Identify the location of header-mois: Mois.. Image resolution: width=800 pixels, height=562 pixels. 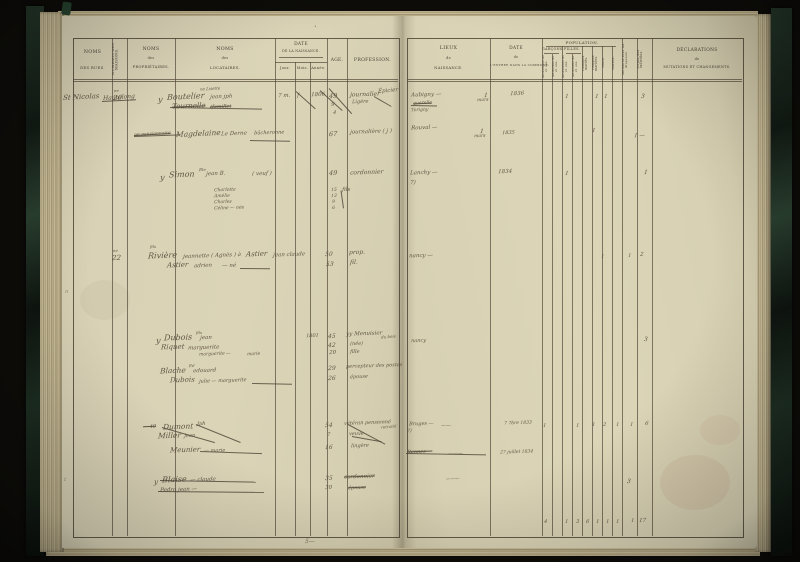
(302, 68).